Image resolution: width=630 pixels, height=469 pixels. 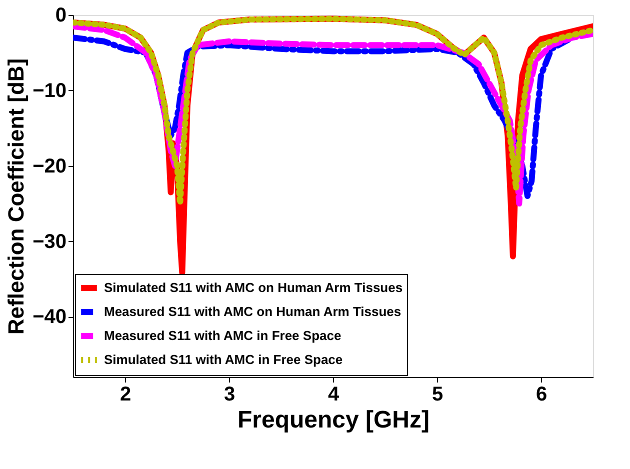 I want to click on y-tick-label: −30, so click(x=49, y=241).